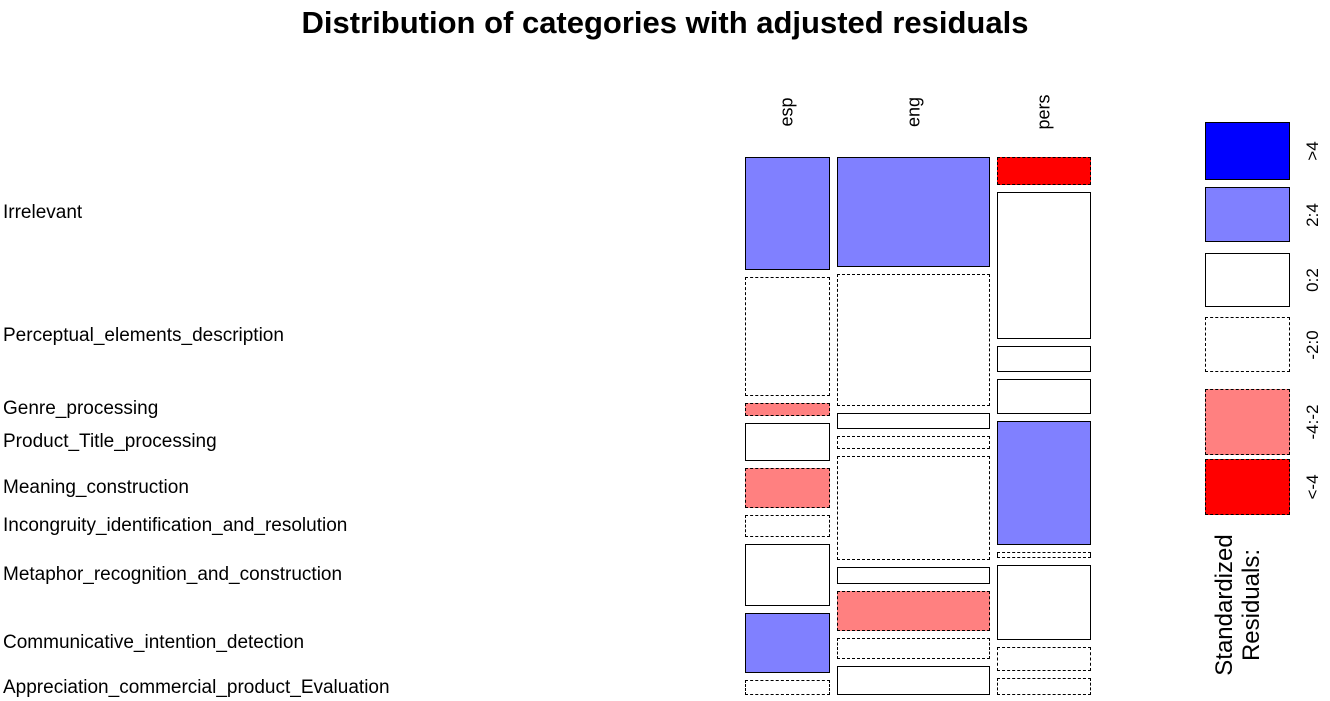 Image resolution: width=1330 pixels, height=701 pixels. What do you see at coordinates (1044, 171) in the screenshot?
I see `mosaic-cell-pers-Irrelevant` at bounding box center [1044, 171].